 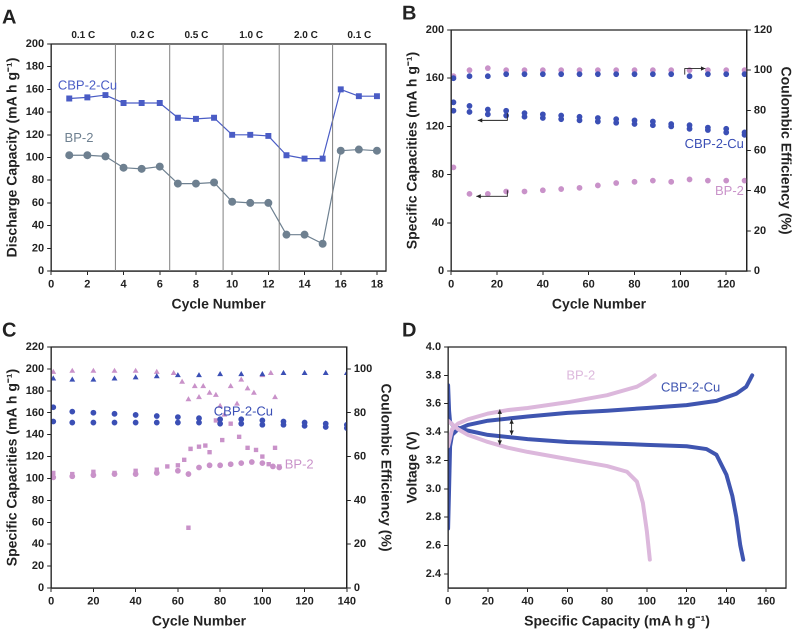 What do you see at coordinates (268, 284) in the screenshot?
I see `x-tick-label: 12` at bounding box center [268, 284].